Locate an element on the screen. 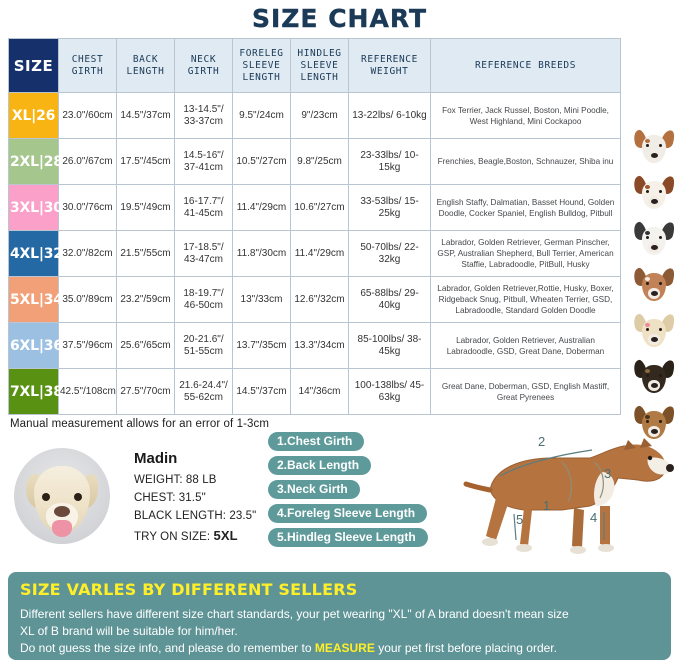  size-label-cell: 4XL|32 is located at coordinates (35, 253).